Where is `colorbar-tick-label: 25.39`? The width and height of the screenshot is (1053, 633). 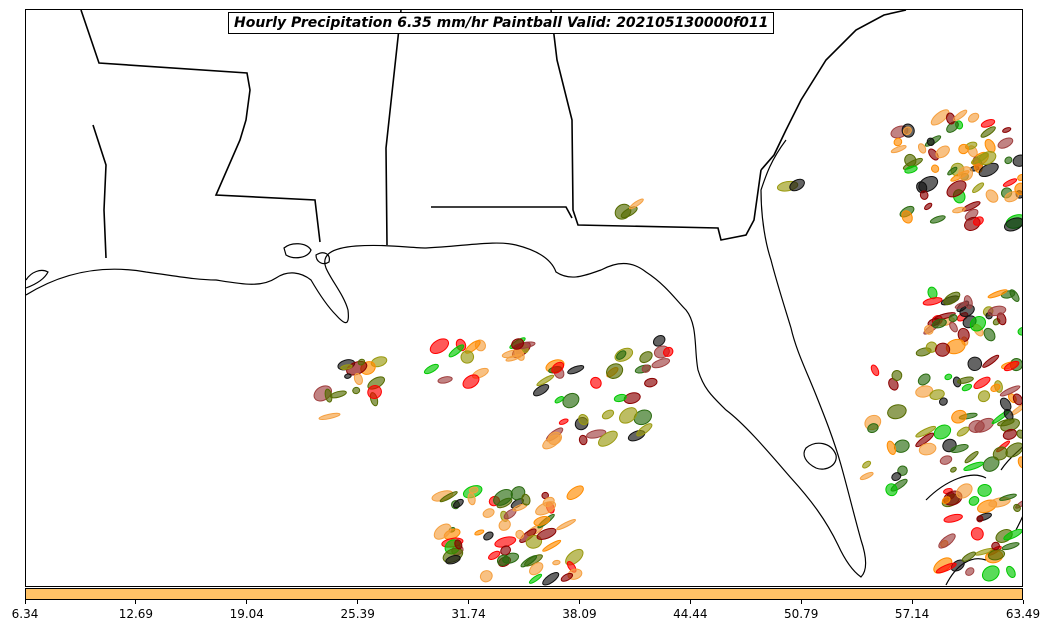 colorbar-tick-label: 25.39 is located at coordinates (357, 614).